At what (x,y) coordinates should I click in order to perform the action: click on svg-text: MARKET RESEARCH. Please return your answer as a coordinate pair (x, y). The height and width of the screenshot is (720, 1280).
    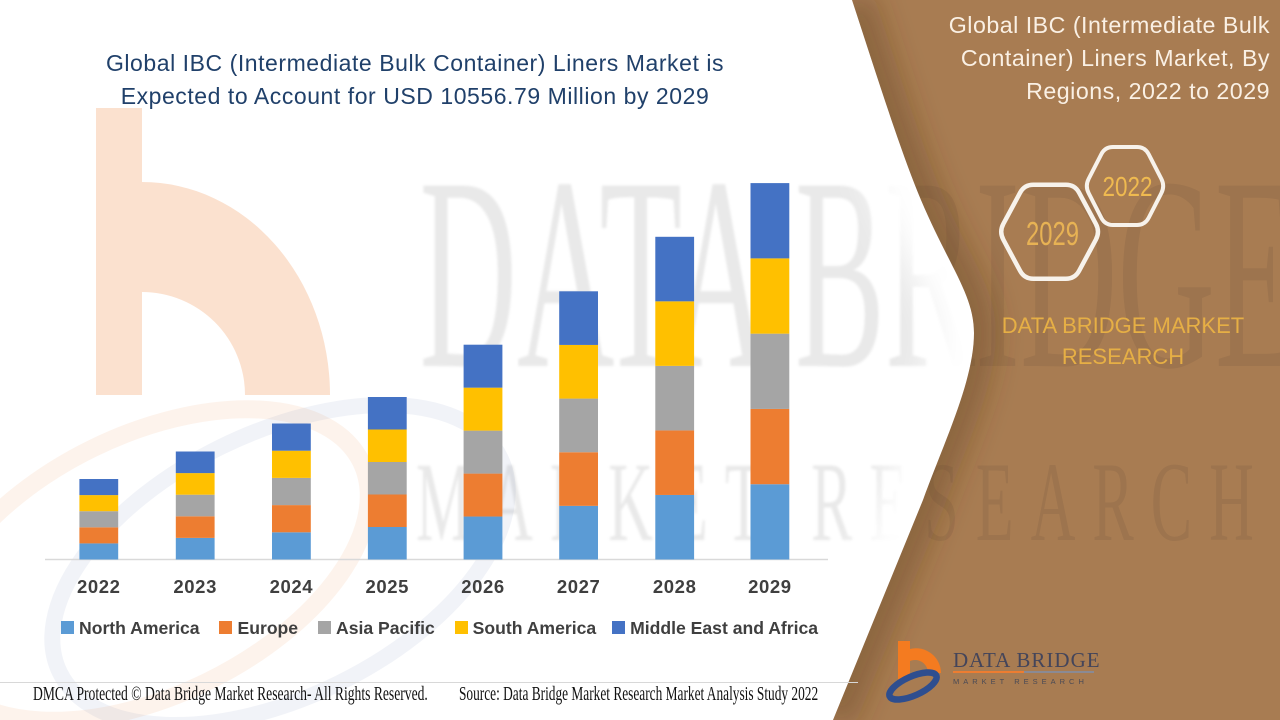
    Looking at the image, I should click on (1020, 681).